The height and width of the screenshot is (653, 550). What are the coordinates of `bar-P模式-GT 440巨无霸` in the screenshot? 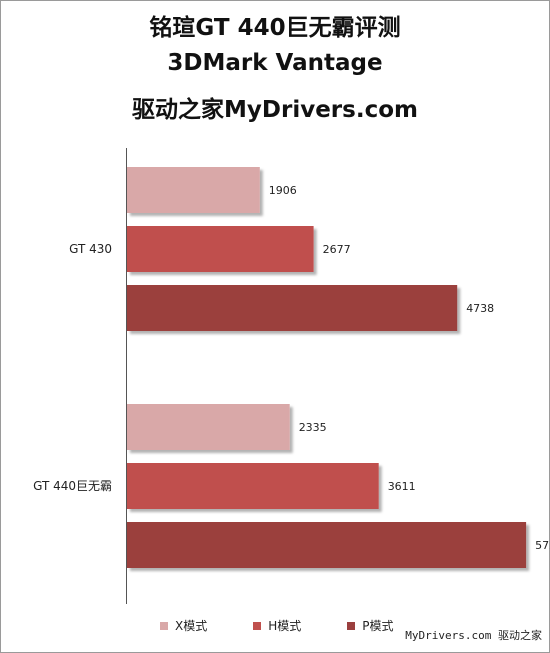 It's located at (327, 545).